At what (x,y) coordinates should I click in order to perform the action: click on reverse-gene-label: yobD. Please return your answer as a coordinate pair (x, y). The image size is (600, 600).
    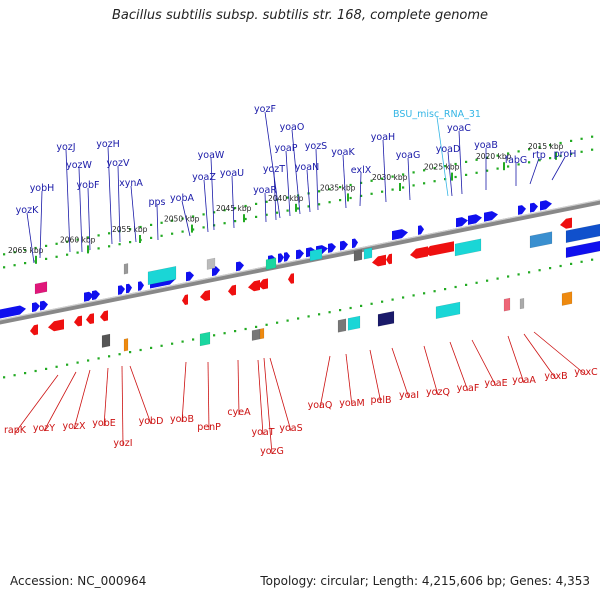
    Looking at the image, I should click on (151, 421).